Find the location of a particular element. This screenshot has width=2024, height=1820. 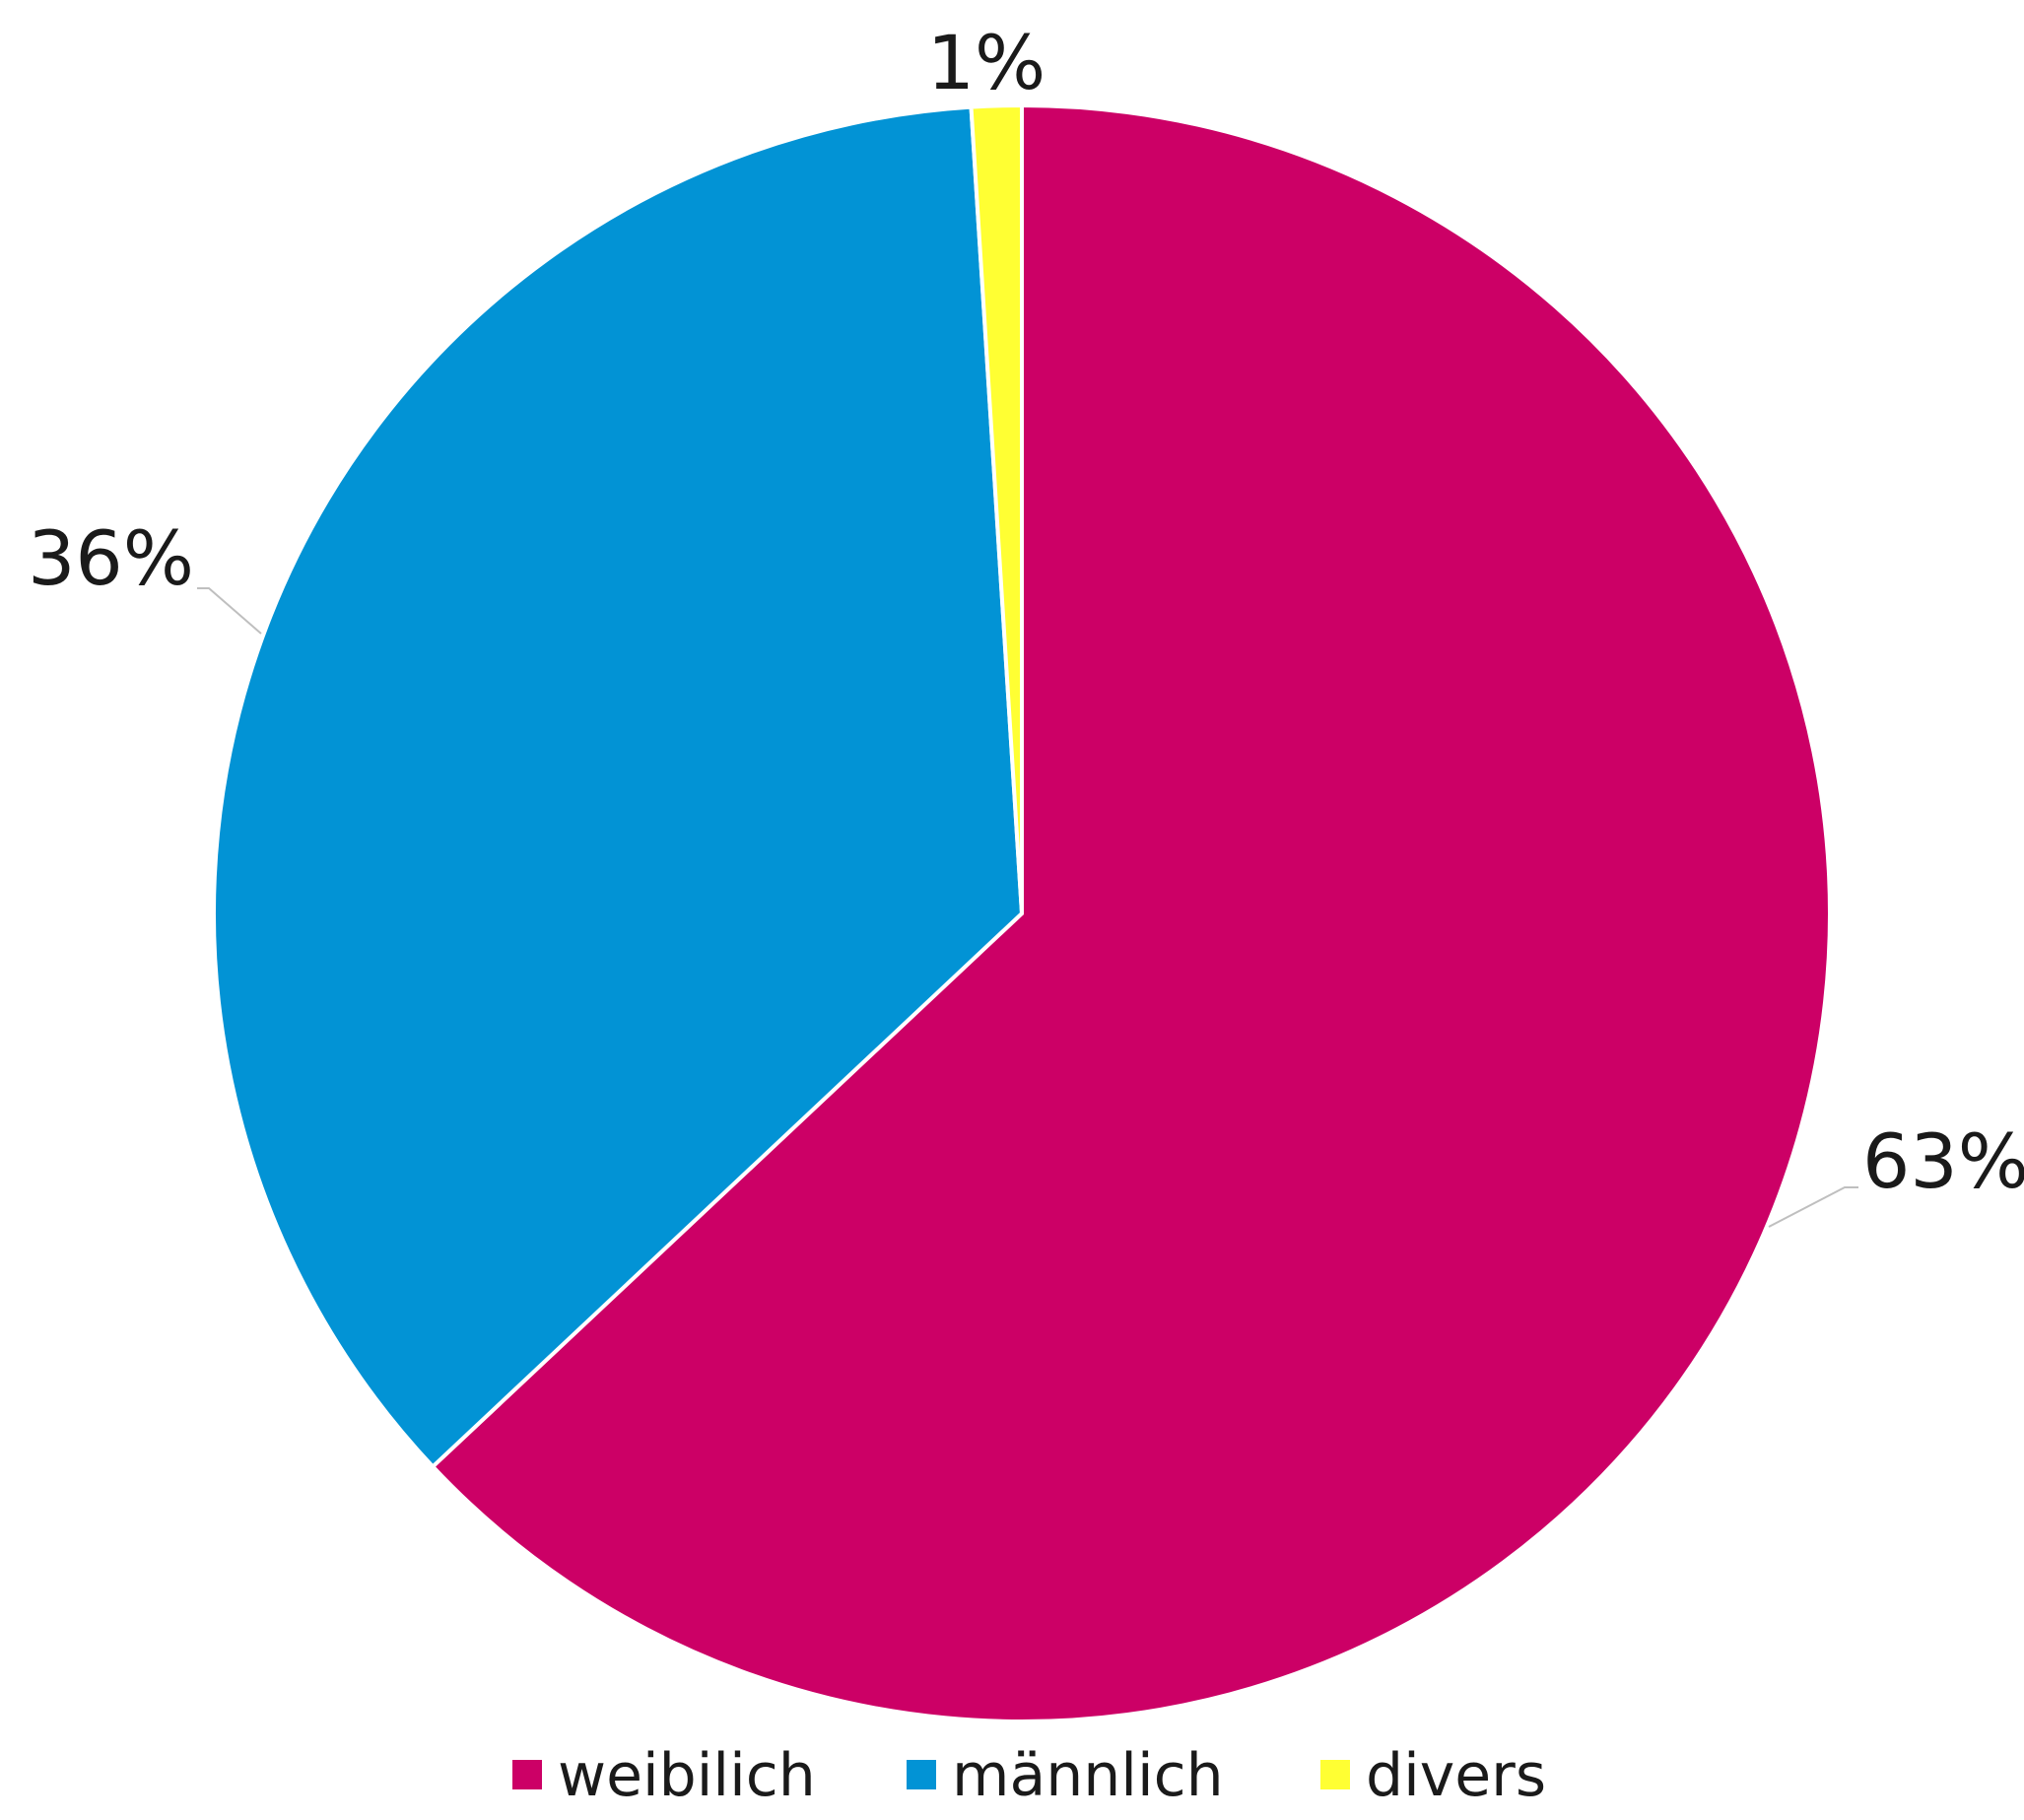

legend-swatch-mannlich is located at coordinates (921, 1774).